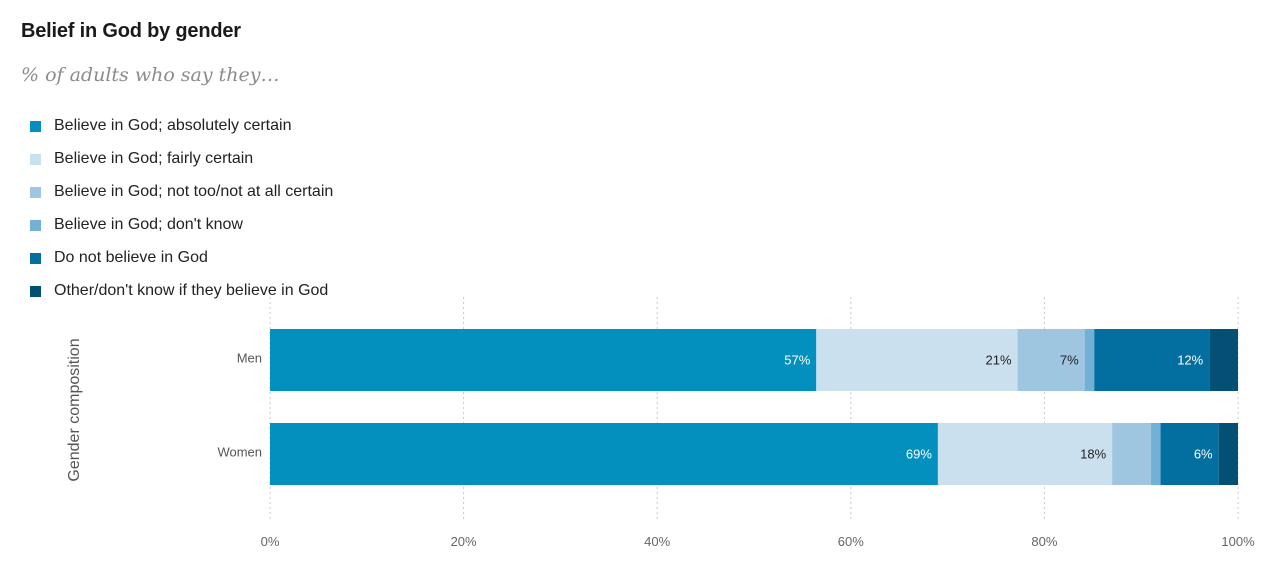 The width and height of the screenshot is (1280, 583). I want to click on data-label: 12%, so click(1190, 359).